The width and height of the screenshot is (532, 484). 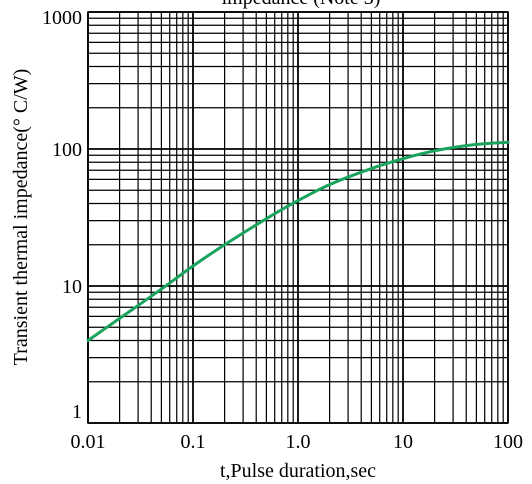 What do you see at coordinates (301, 4) in the screenshot?
I see `chart-title: impedance (Note 3)` at bounding box center [301, 4].